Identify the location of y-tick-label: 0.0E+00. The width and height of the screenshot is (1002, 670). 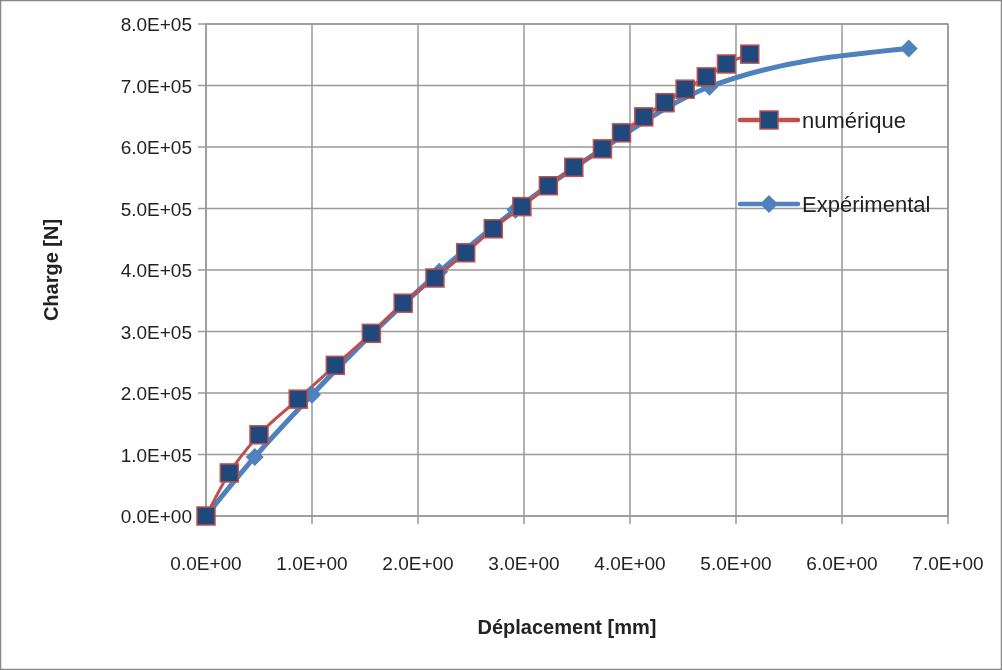
(156, 516).